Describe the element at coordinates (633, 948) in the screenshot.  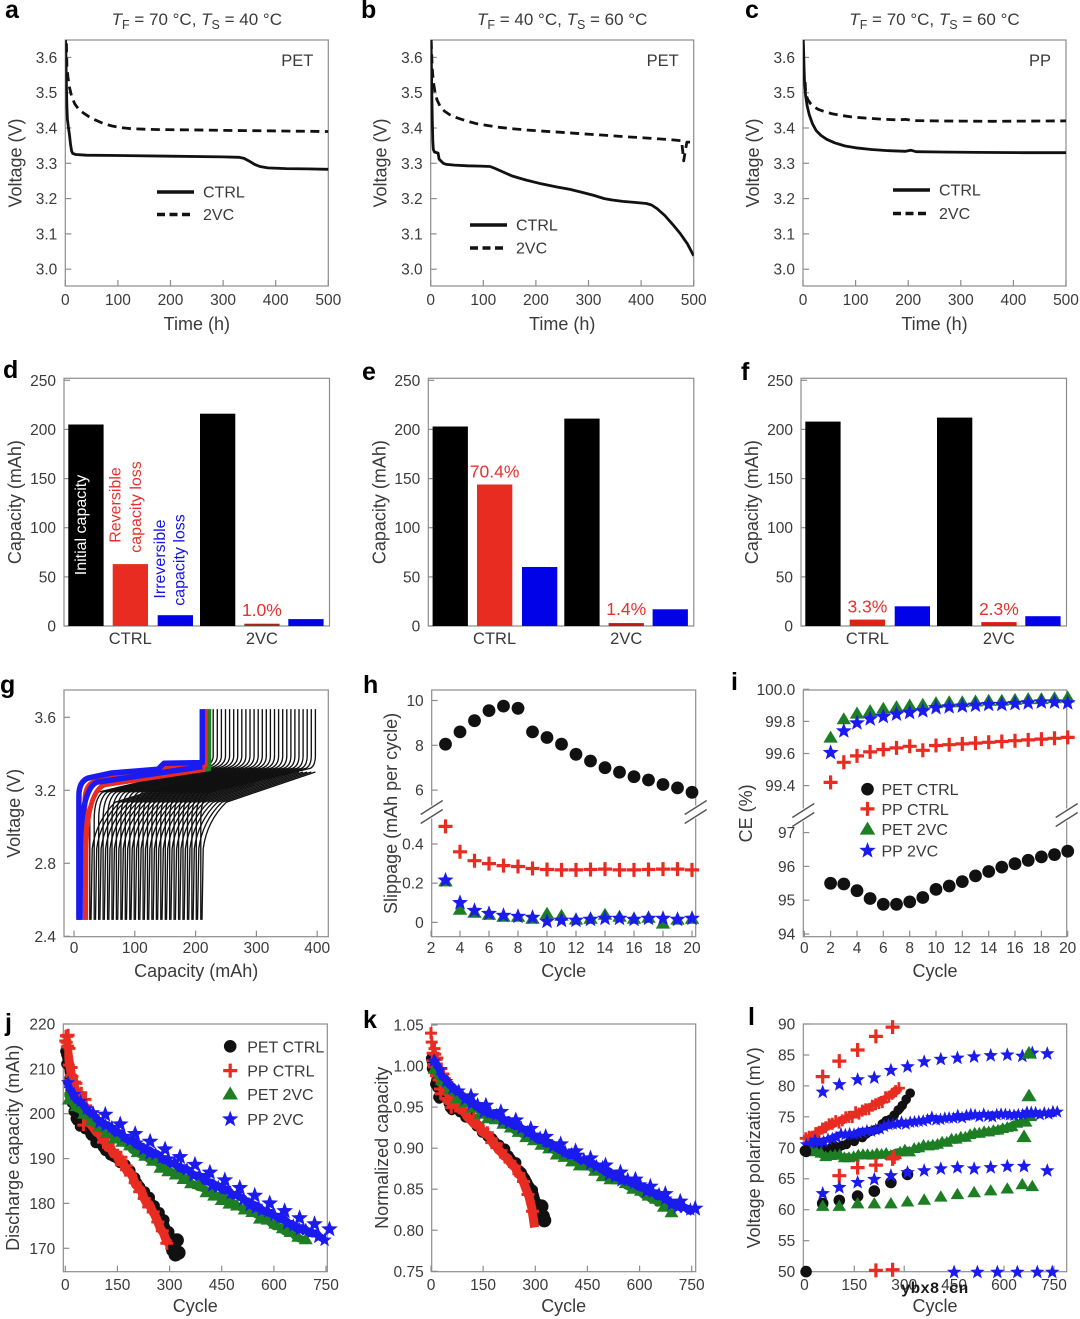
I see `svg-text: 16` at that location.